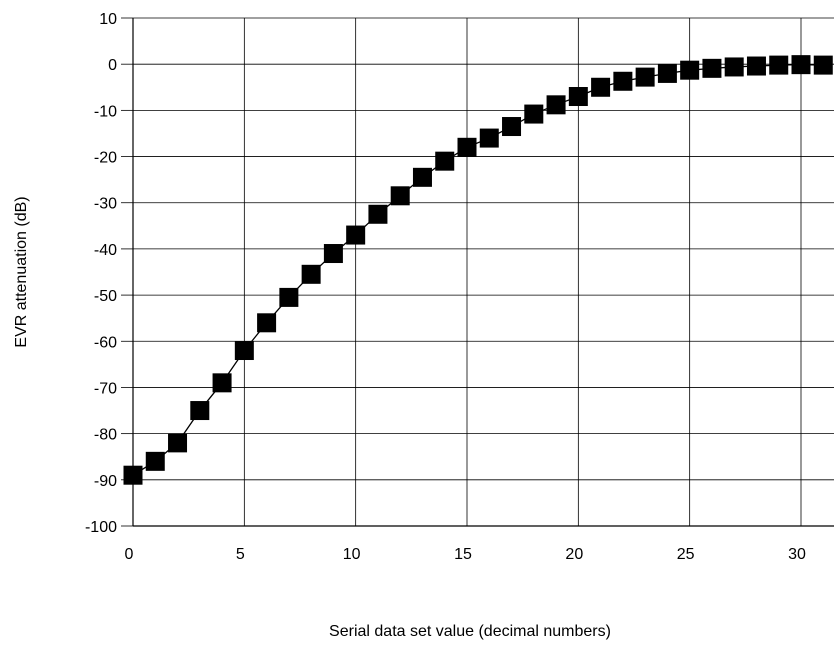  What do you see at coordinates (463, 554) in the screenshot?
I see `x-tick-label: 15` at bounding box center [463, 554].